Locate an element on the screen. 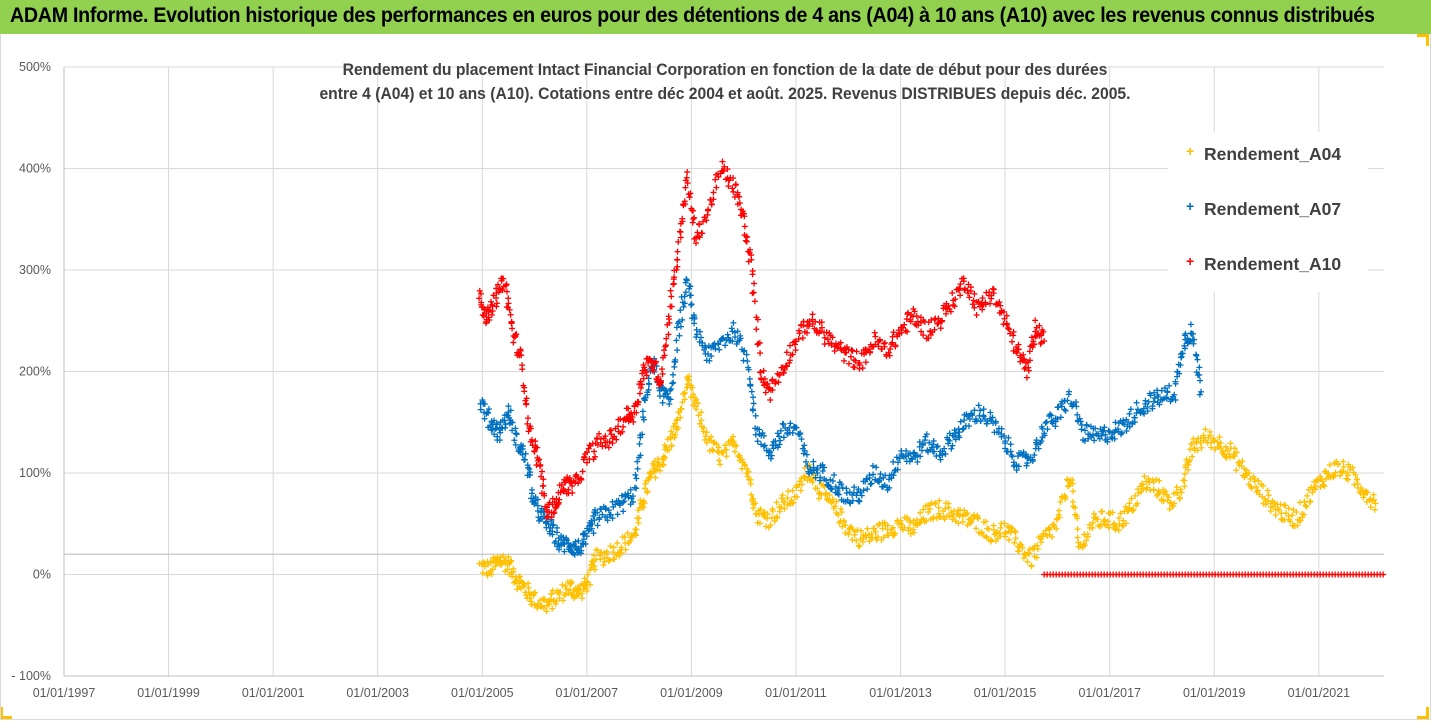  x-tick-label: 01/01/2003 is located at coordinates (377, 693).